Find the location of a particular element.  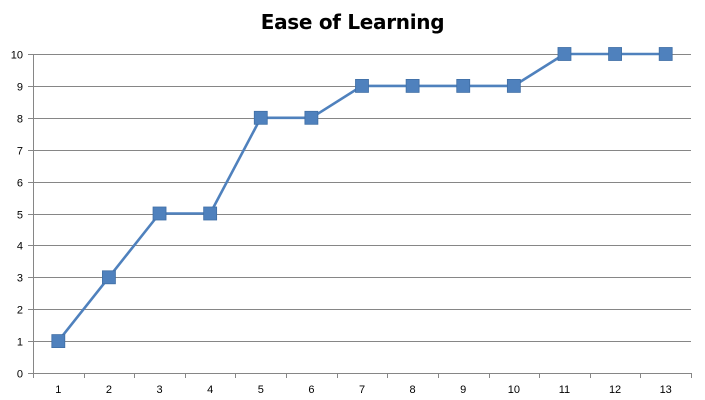

x-tick-label: 11 is located at coordinates (564, 390).